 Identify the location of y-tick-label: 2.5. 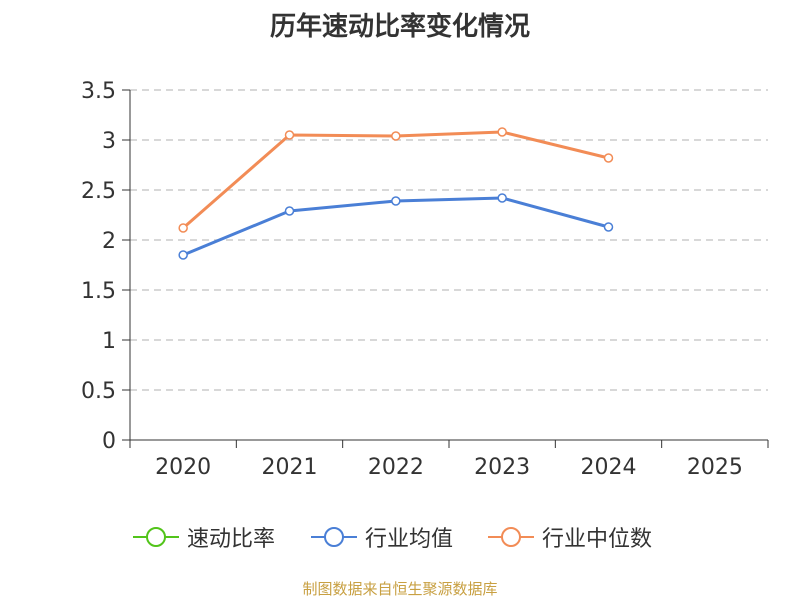
(98, 191).